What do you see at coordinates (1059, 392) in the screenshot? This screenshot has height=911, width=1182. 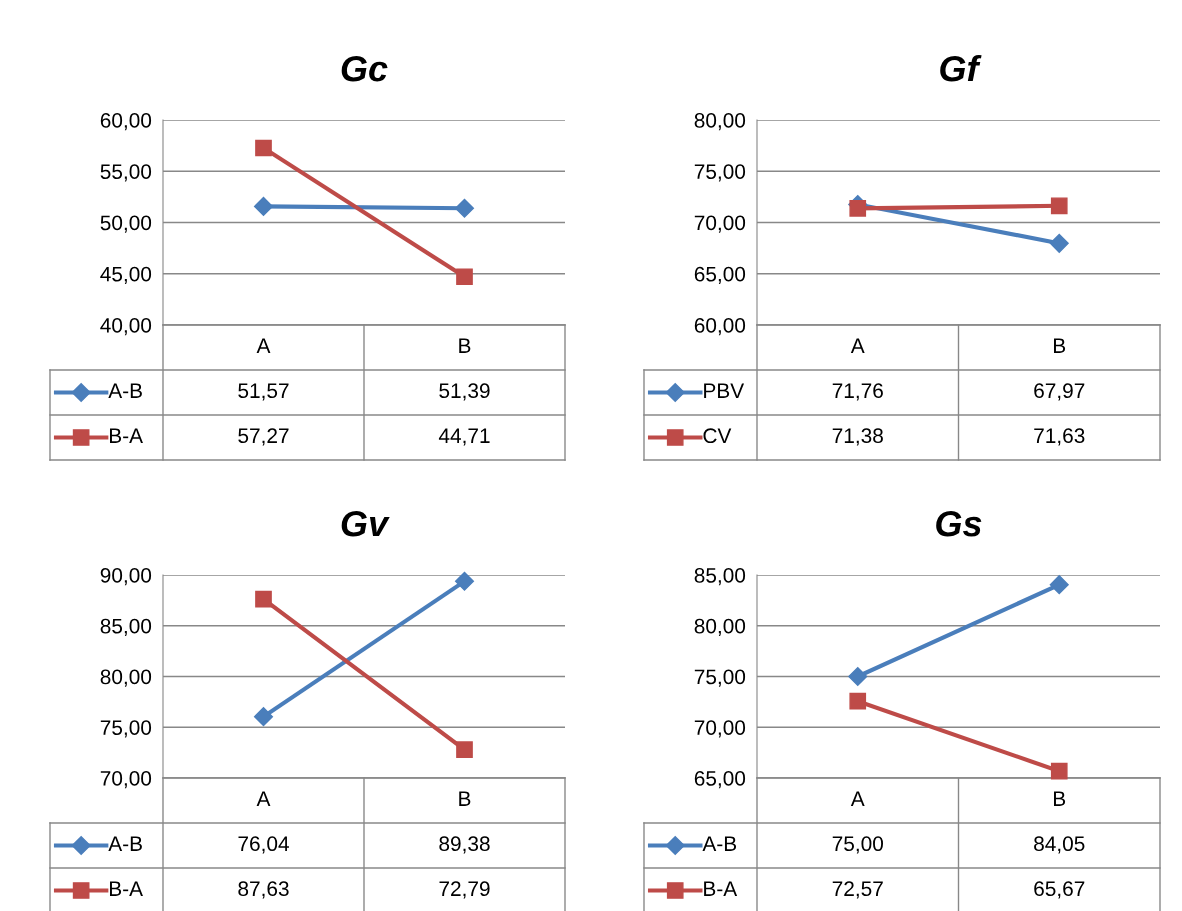 I see `data-label: 67,97` at bounding box center [1059, 392].